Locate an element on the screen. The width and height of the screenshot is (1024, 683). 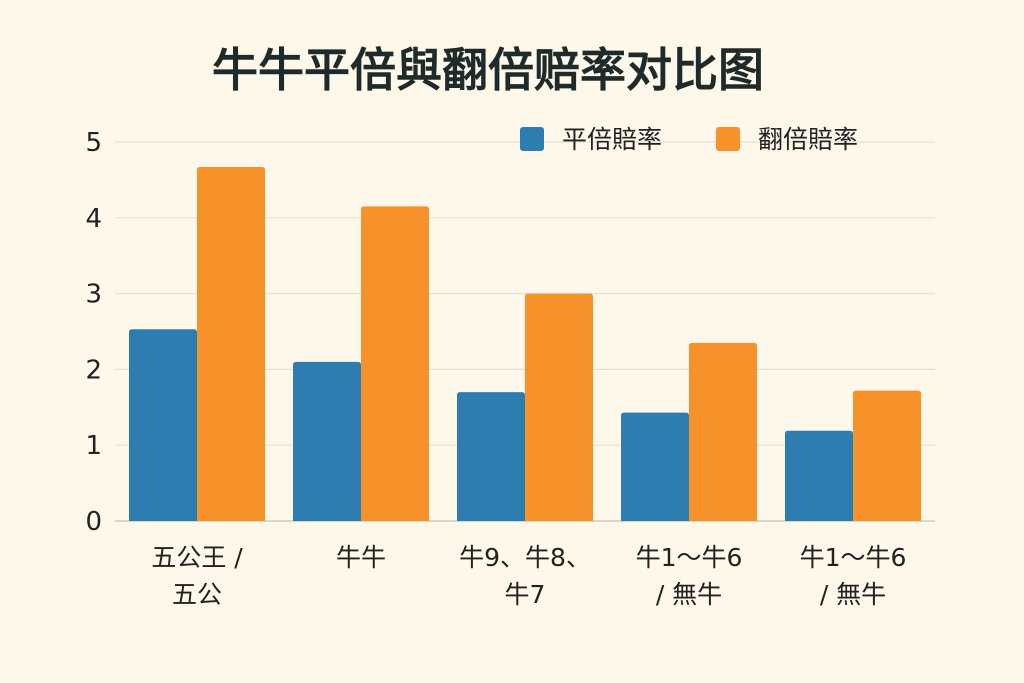
bar-series1-cat5 is located at coordinates (819, 475).